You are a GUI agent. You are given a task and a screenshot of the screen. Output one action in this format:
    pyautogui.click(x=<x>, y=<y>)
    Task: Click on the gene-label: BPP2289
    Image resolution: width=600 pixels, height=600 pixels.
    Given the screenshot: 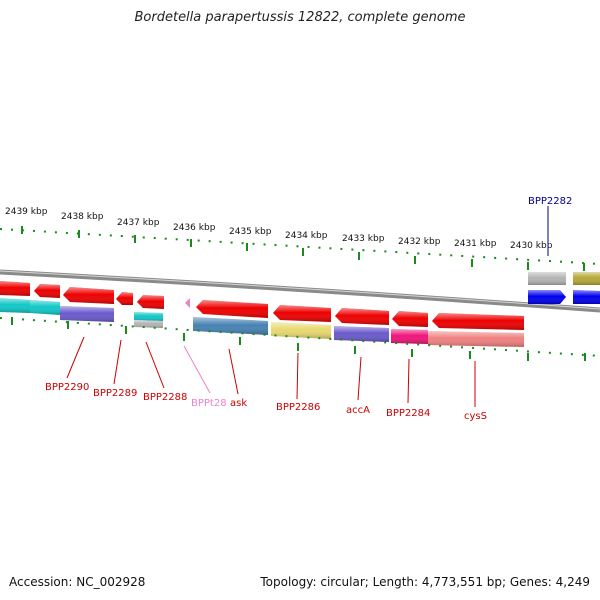 What is the action you would take?
    pyautogui.click(x=115, y=393)
    